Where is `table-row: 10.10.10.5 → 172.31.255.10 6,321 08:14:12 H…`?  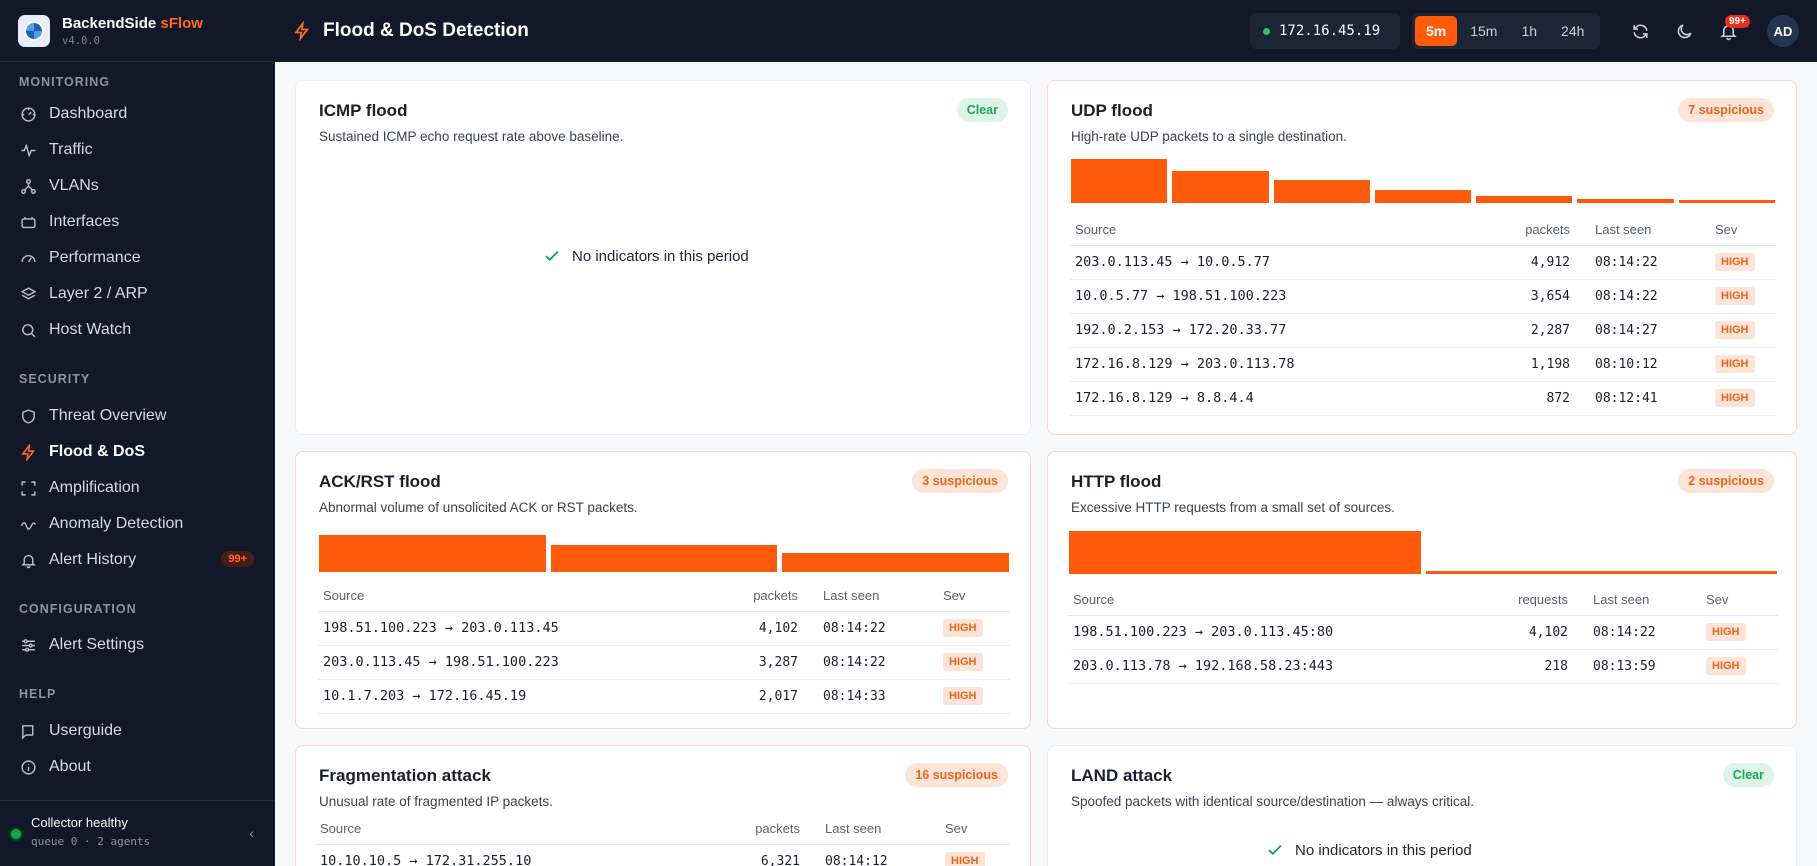
table-row: 10.10.10.5 → 172.31.255.10 6,321 08:14:12 H… is located at coordinates (662, 855).